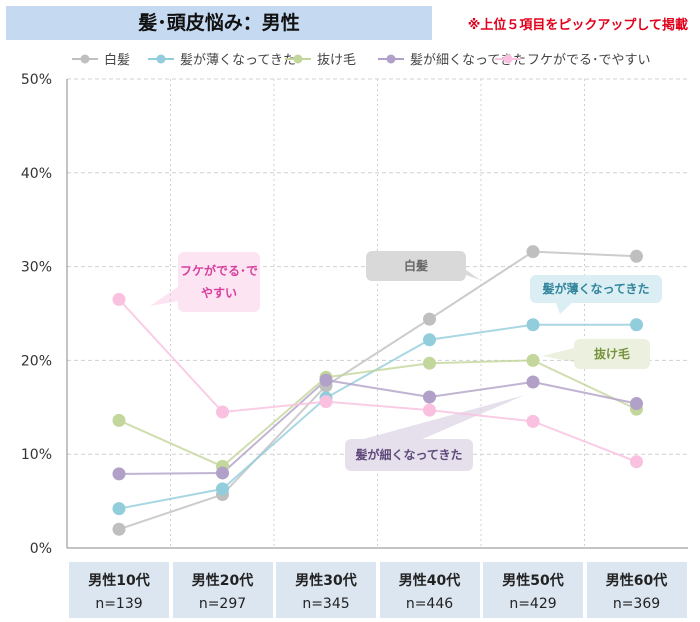 The width and height of the screenshot is (700, 622). What do you see at coordinates (409, 455) in the screenshot?
I see `callout-hosoku: 髪が細くなってきた` at bounding box center [409, 455].